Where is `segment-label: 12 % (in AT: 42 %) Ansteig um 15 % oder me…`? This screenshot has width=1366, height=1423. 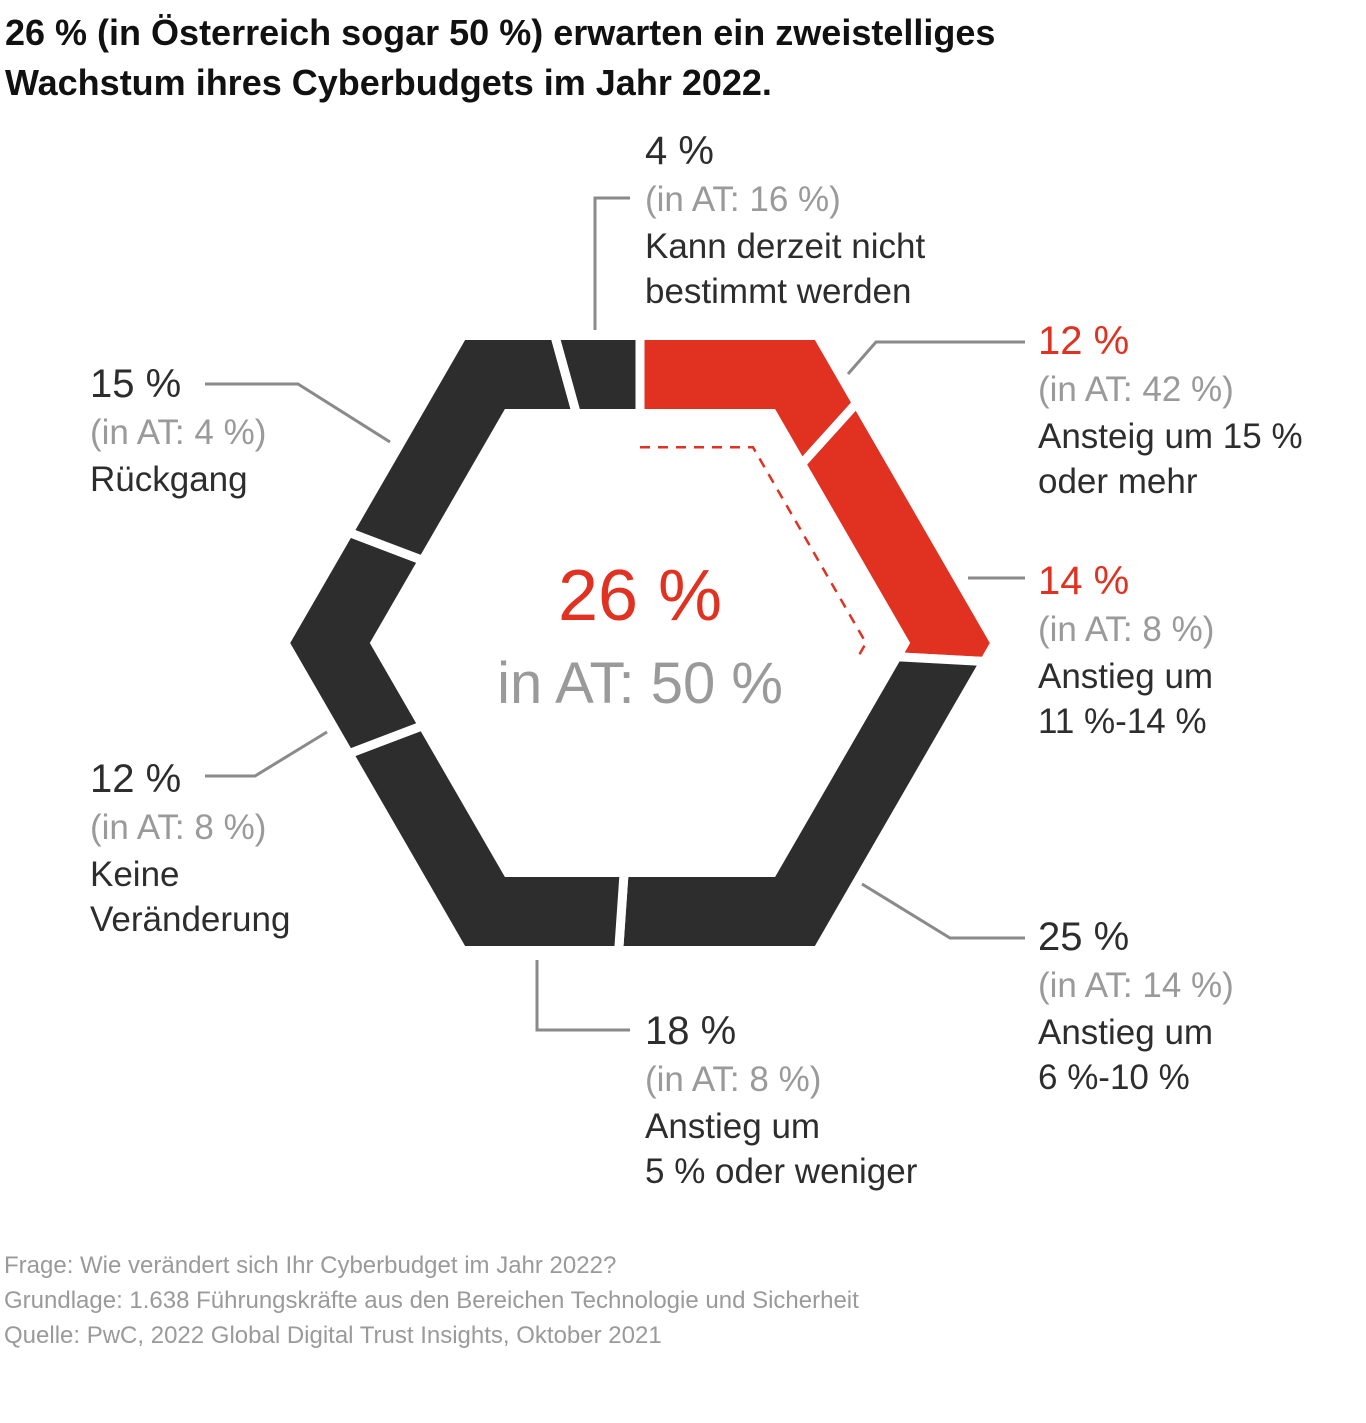 segment-label: 12 % (in AT: 42 %) Ansteig um 15 % oder me… is located at coordinates (1170, 410).